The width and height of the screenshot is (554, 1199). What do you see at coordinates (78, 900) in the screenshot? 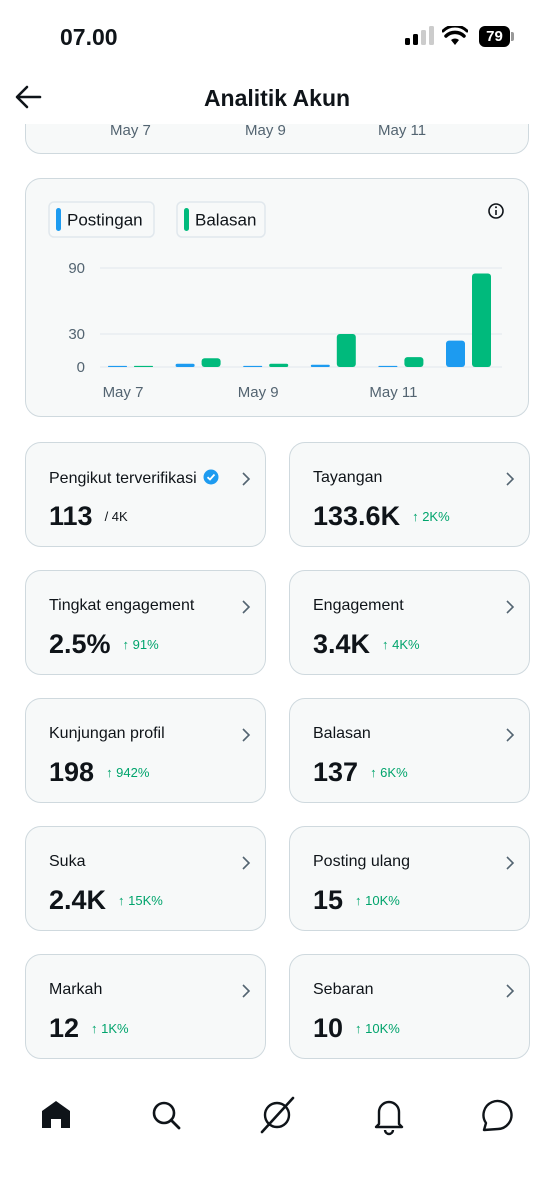
I see `stat-value-text: 2.4K` at bounding box center [78, 900].